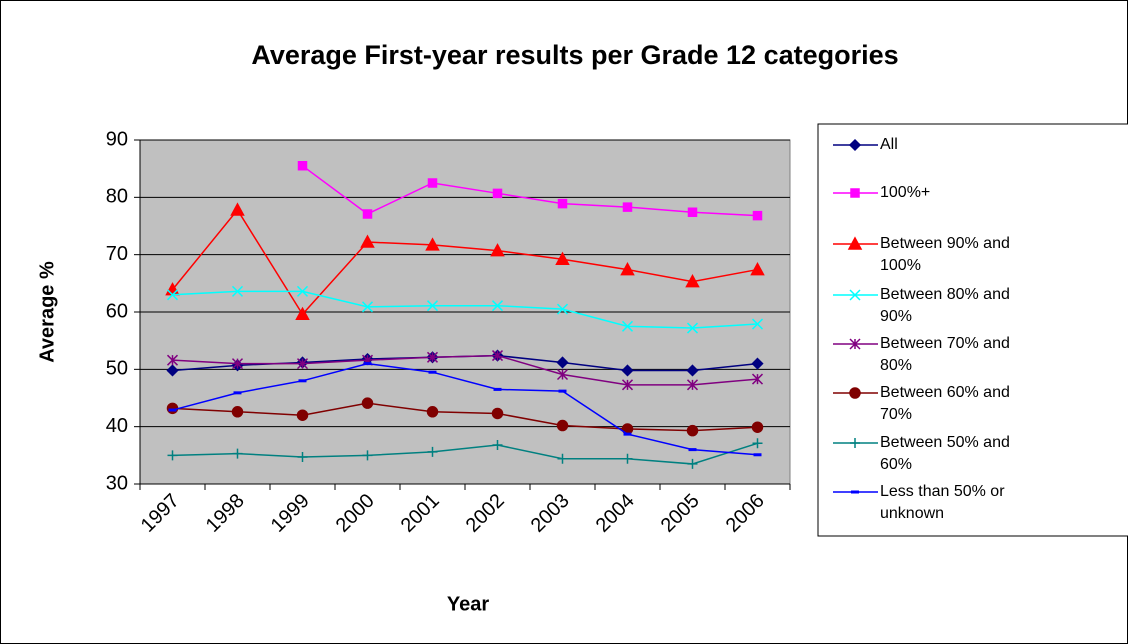 The height and width of the screenshot is (644, 1128). I want to click on legend-label-line: 80%, so click(896, 365).